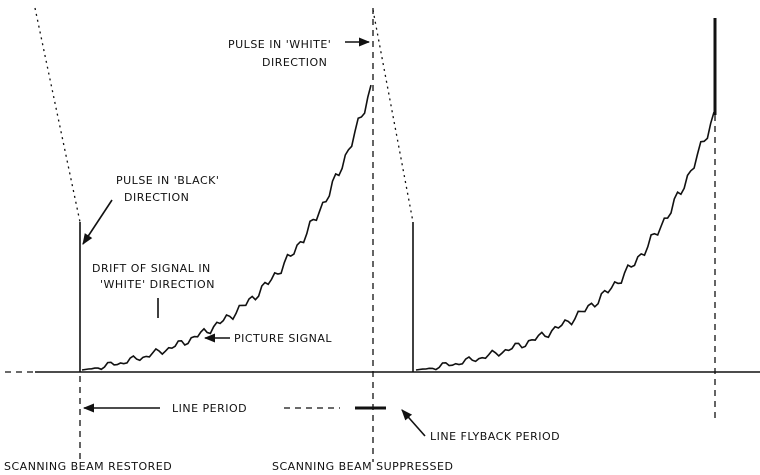 Image resolution: width=760 pixels, height=475 pixels. Describe the element at coordinates (283, 338) in the screenshot. I see `label: PICTURE SIGNAL` at that location.